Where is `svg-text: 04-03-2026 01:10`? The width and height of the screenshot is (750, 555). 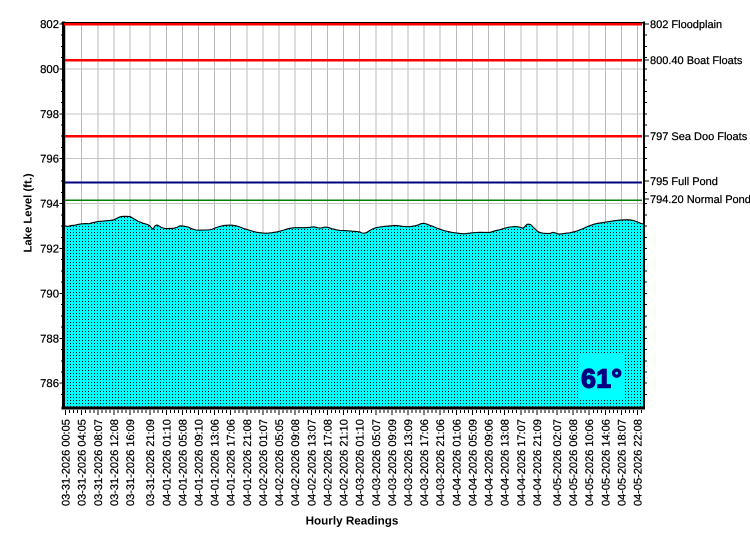
svg-text: 04-03-2026 01:10 is located at coordinates (361, 462).